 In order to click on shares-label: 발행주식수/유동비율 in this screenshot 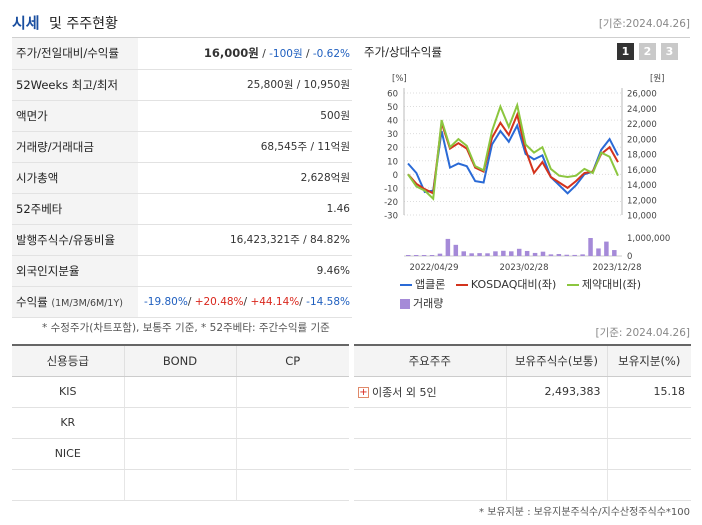, I will do `click(75, 239)`.